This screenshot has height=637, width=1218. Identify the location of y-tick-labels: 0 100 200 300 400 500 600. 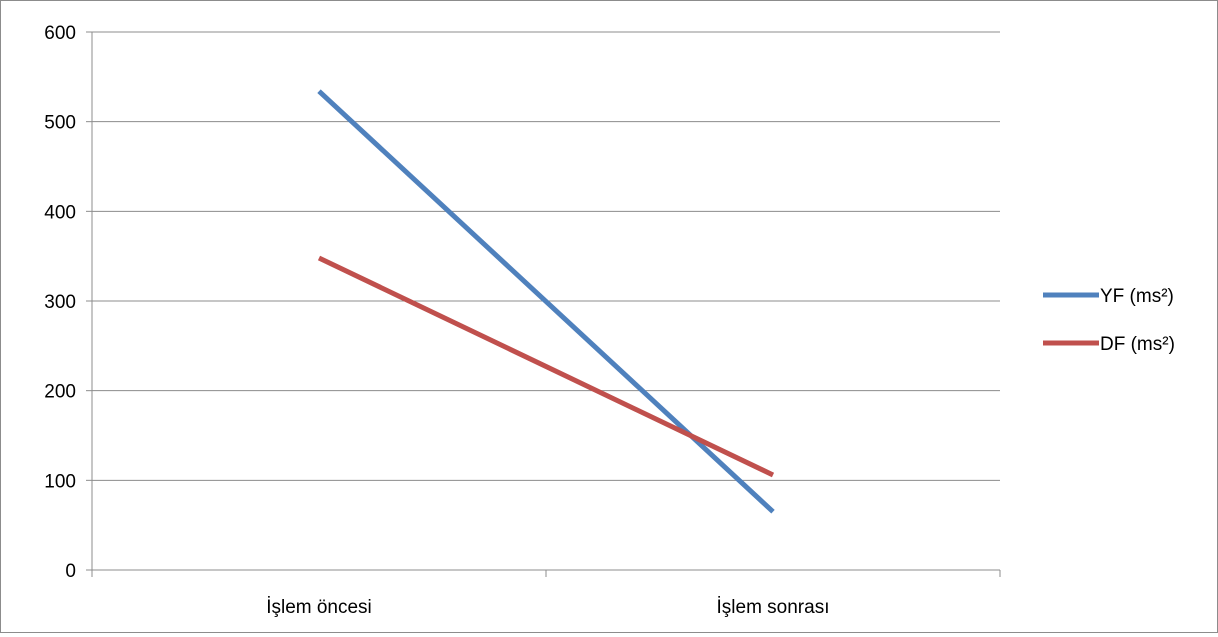
(60, 302).